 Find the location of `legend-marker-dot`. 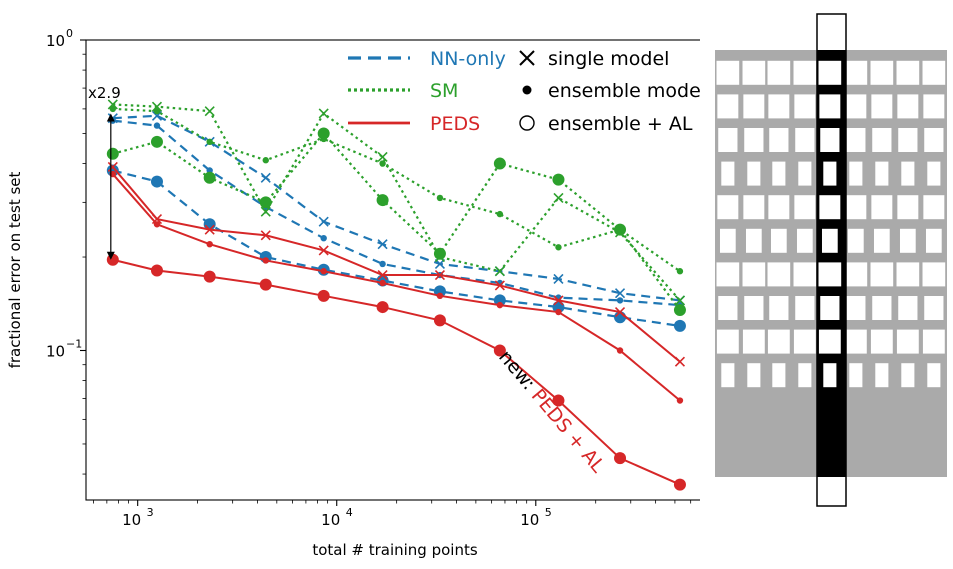

legend-marker-dot is located at coordinates (527, 90).